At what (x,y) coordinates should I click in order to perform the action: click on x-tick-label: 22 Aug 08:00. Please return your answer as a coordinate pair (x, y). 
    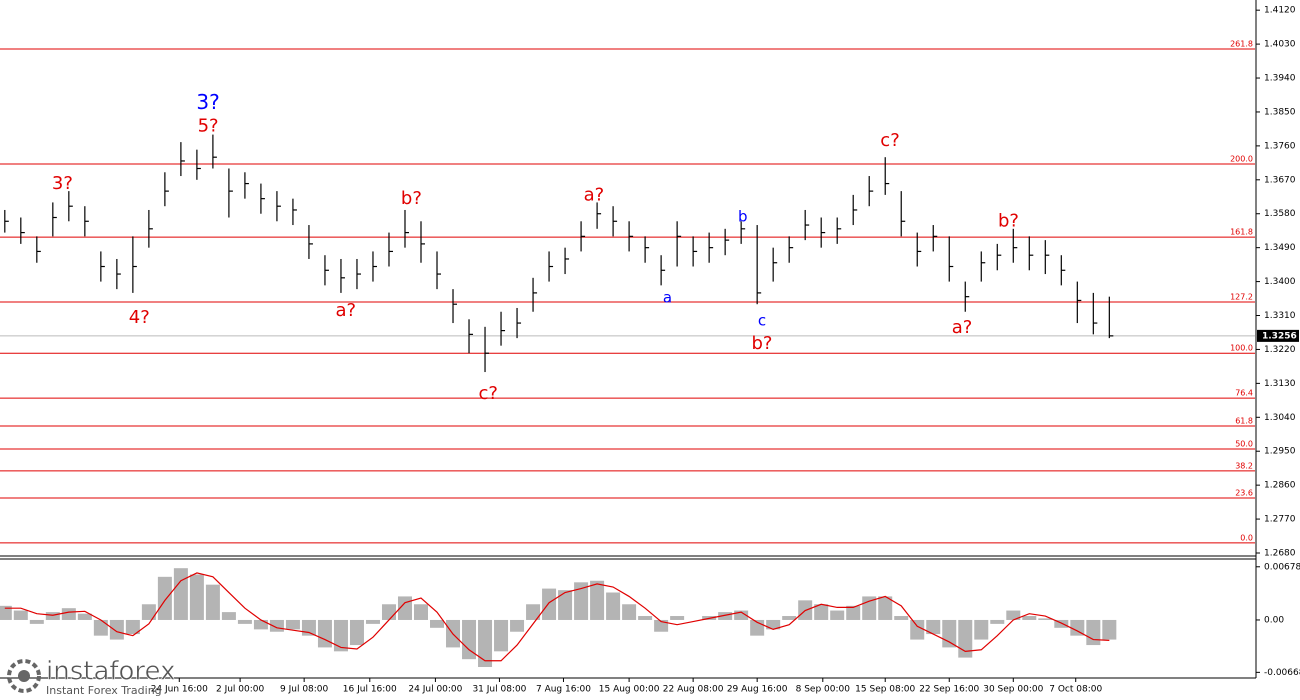
    Looking at the image, I should click on (693, 690).